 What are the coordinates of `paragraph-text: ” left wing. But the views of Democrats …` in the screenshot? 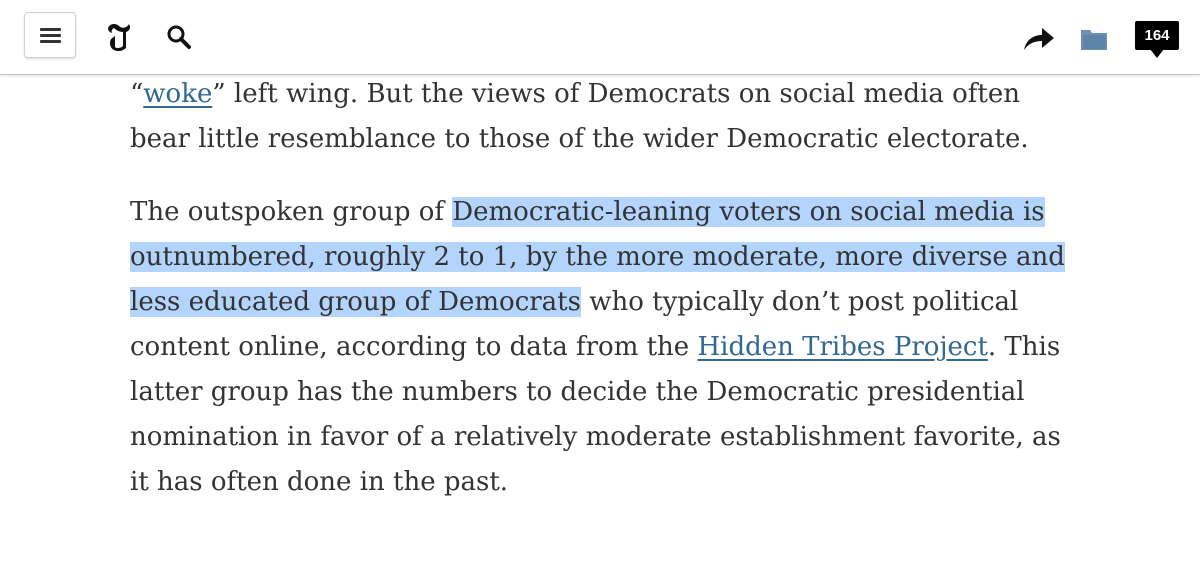 It's located at (579, 116).